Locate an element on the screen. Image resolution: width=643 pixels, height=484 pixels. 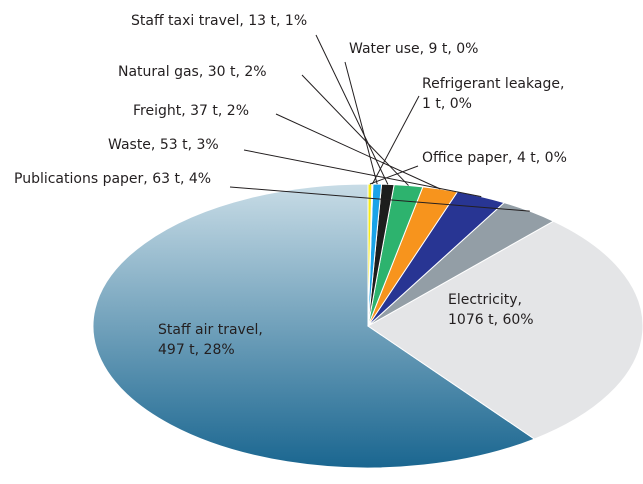
slice-label-line: Publications paper, 63 t, 4% is located at coordinates (112, 179).